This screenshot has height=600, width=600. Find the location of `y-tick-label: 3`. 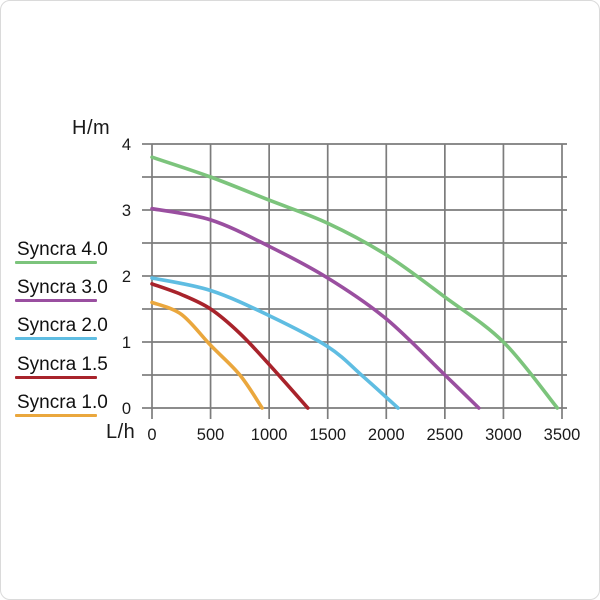

y-tick-label: 3 is located at coordinates (126, 211).